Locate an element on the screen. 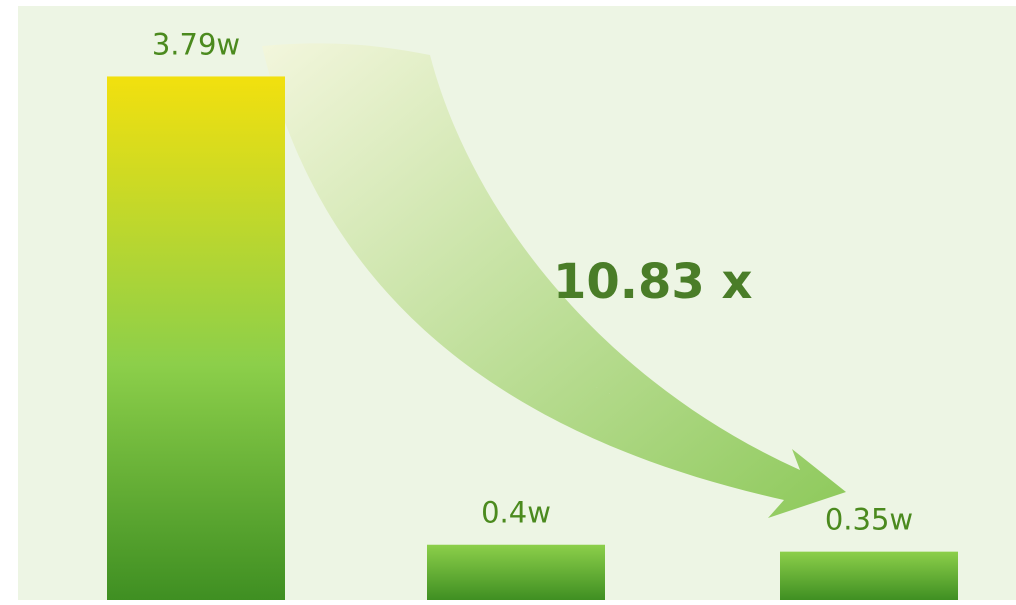 The image size is (1016, 605). bar-value-label-3: 0.35w is located at coordinates (869, 520).